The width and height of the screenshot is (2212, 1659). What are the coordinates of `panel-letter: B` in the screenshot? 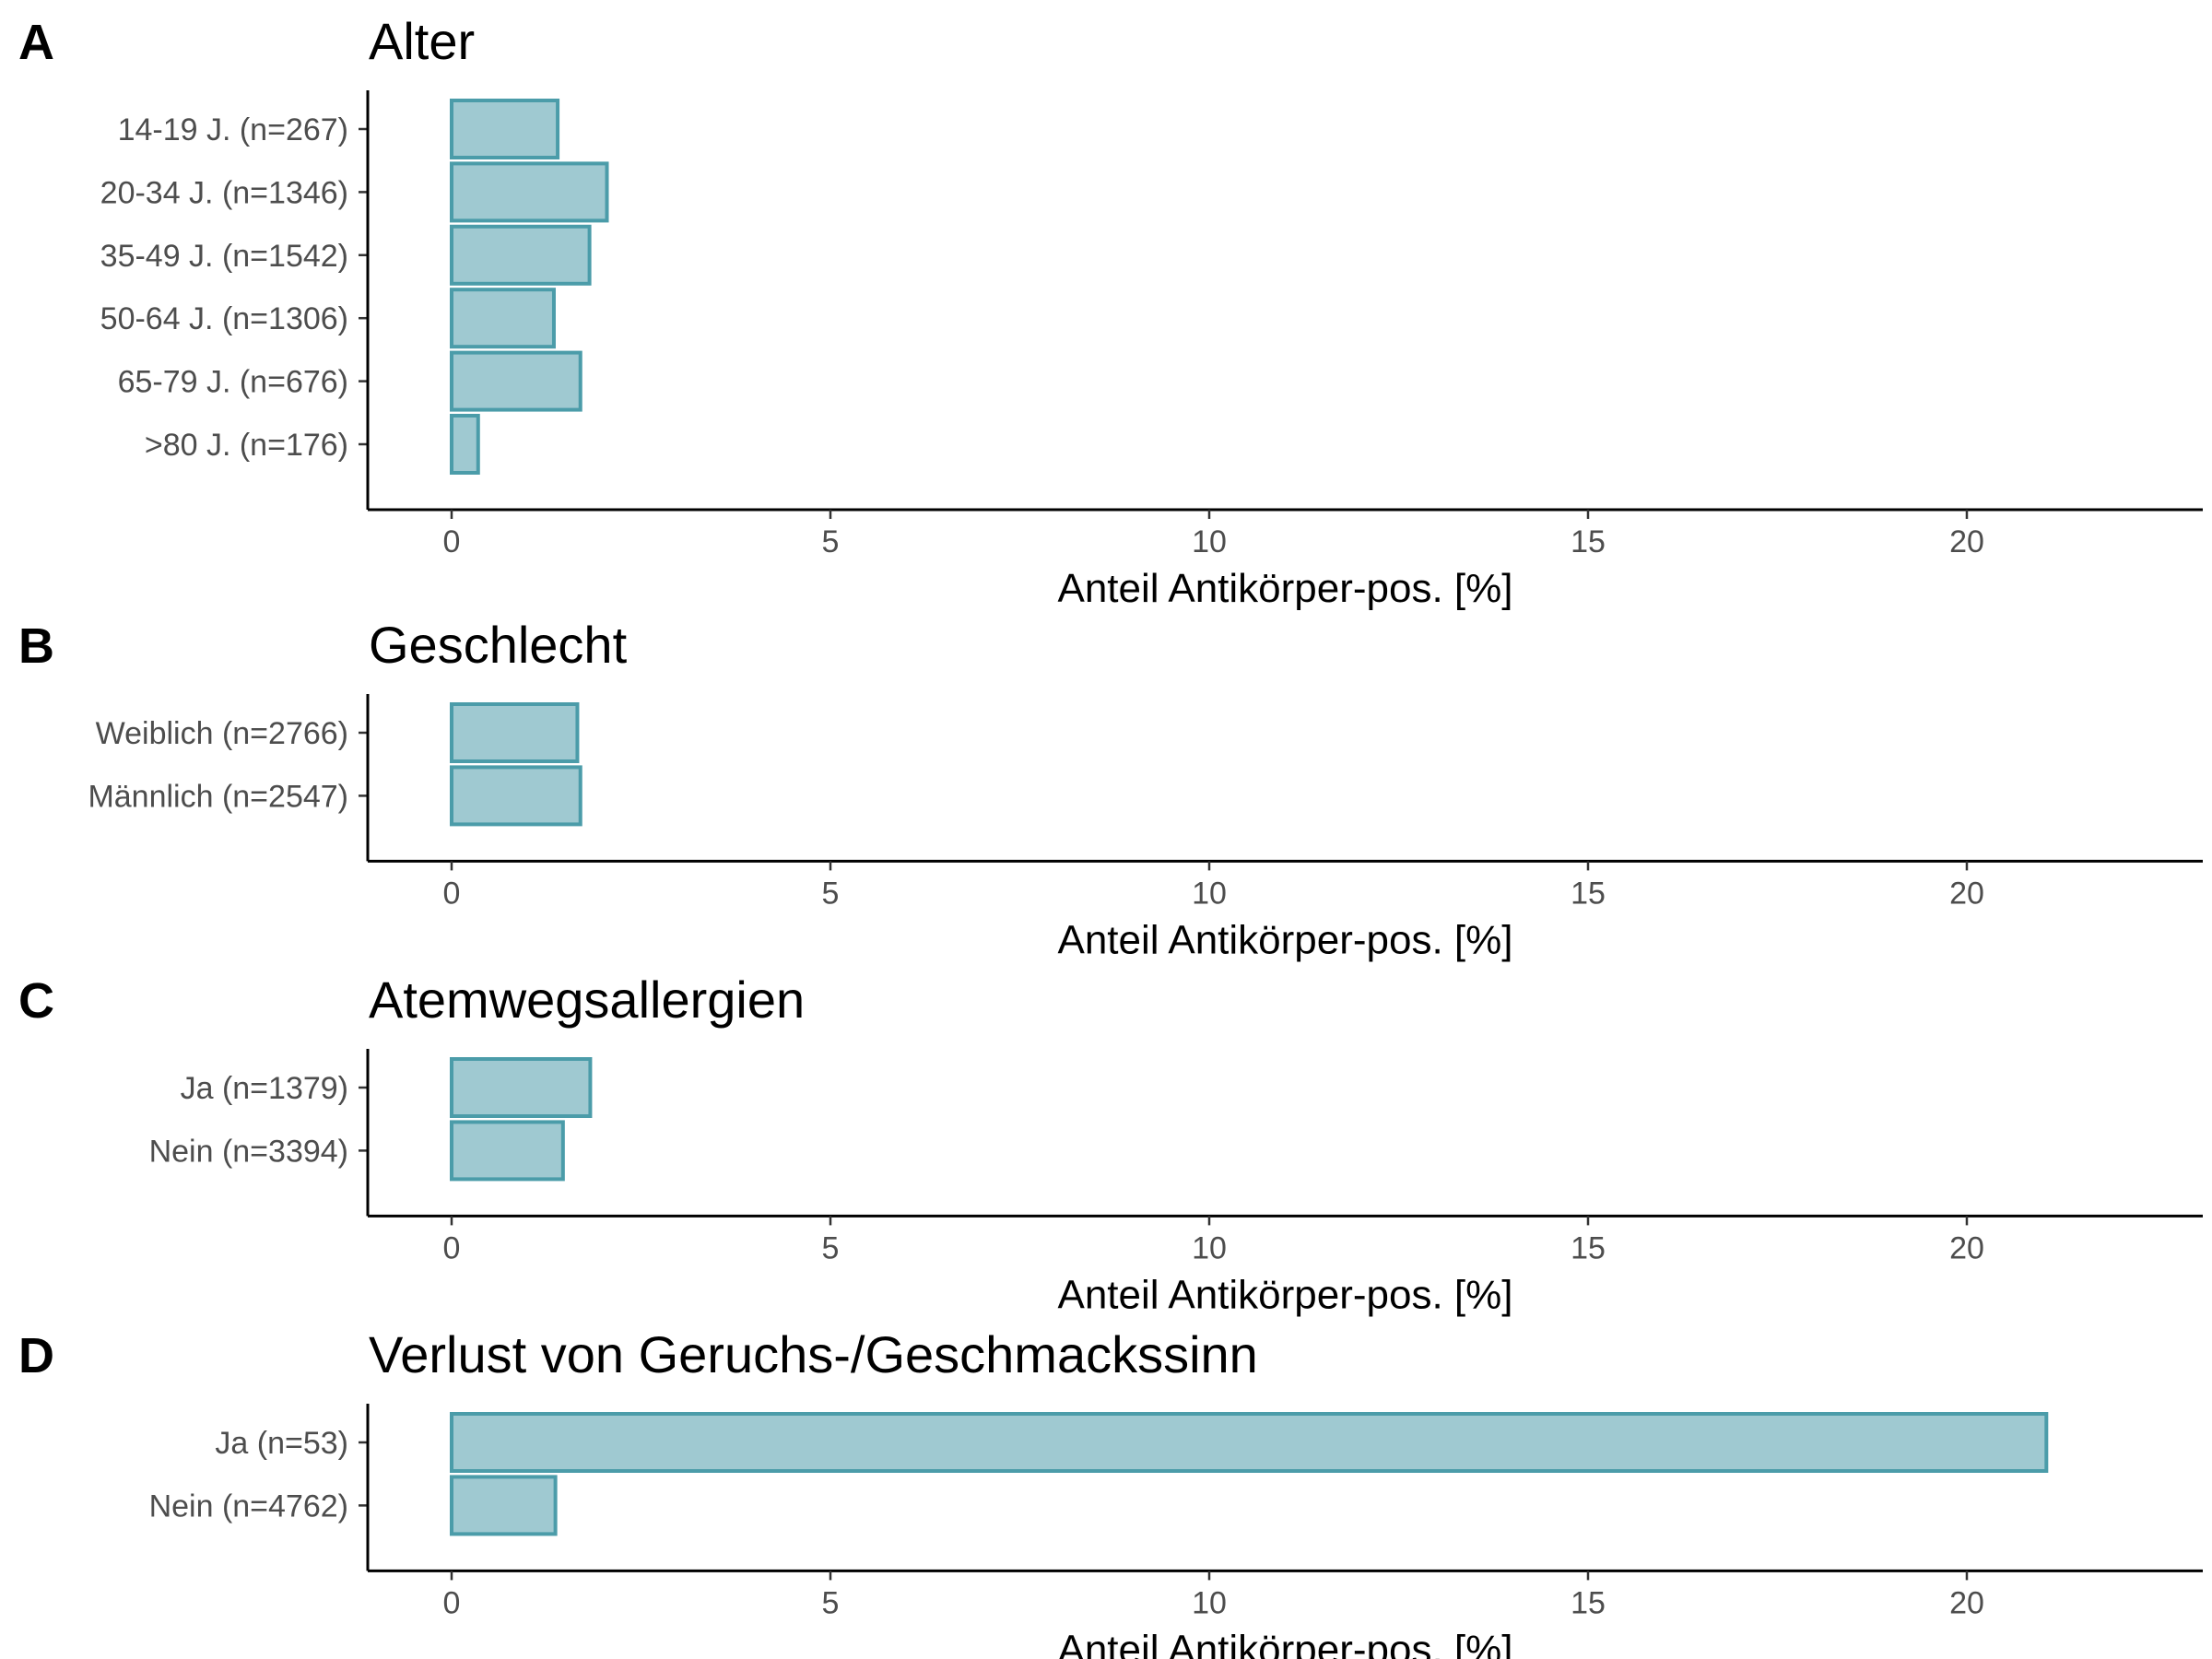 It's located at (36, 646).